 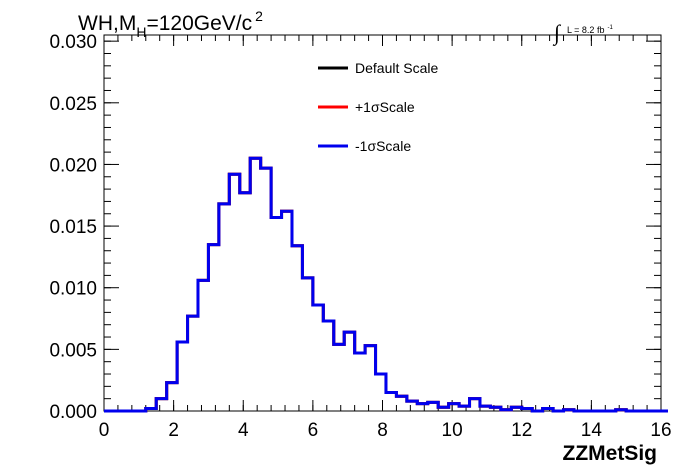 I want to click on integral-symbol: ∫, so click(x=557, y=33).